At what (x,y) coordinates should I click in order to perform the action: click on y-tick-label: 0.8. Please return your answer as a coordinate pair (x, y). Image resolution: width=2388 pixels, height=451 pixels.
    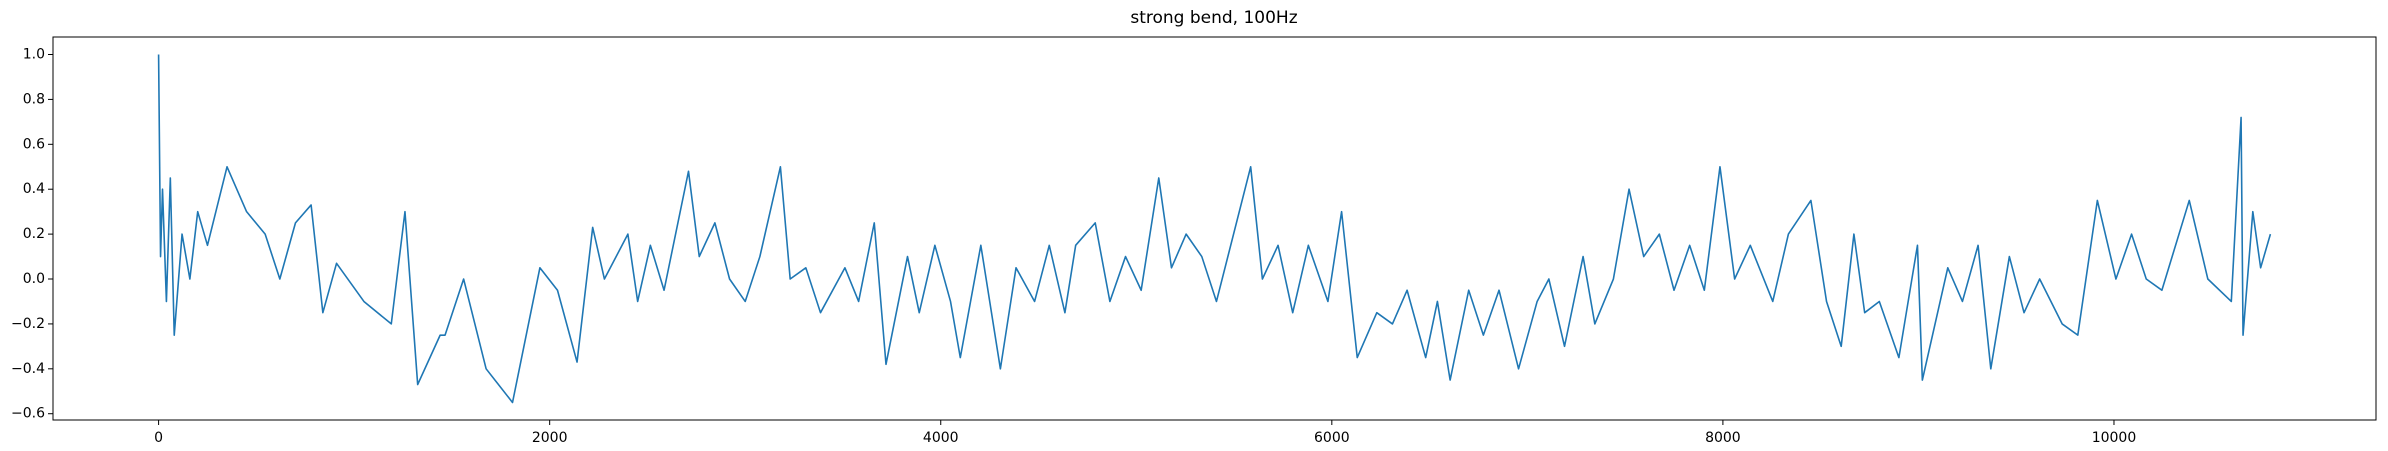
    Looking at the image, I should click on (34, 99).